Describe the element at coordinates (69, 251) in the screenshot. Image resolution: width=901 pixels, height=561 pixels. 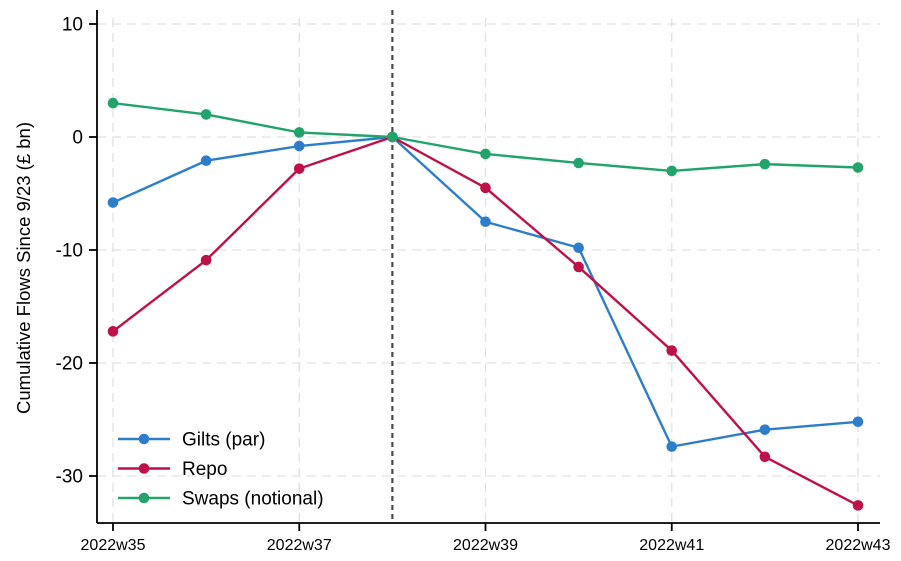
I see `y-tick-label: -10` at that location.